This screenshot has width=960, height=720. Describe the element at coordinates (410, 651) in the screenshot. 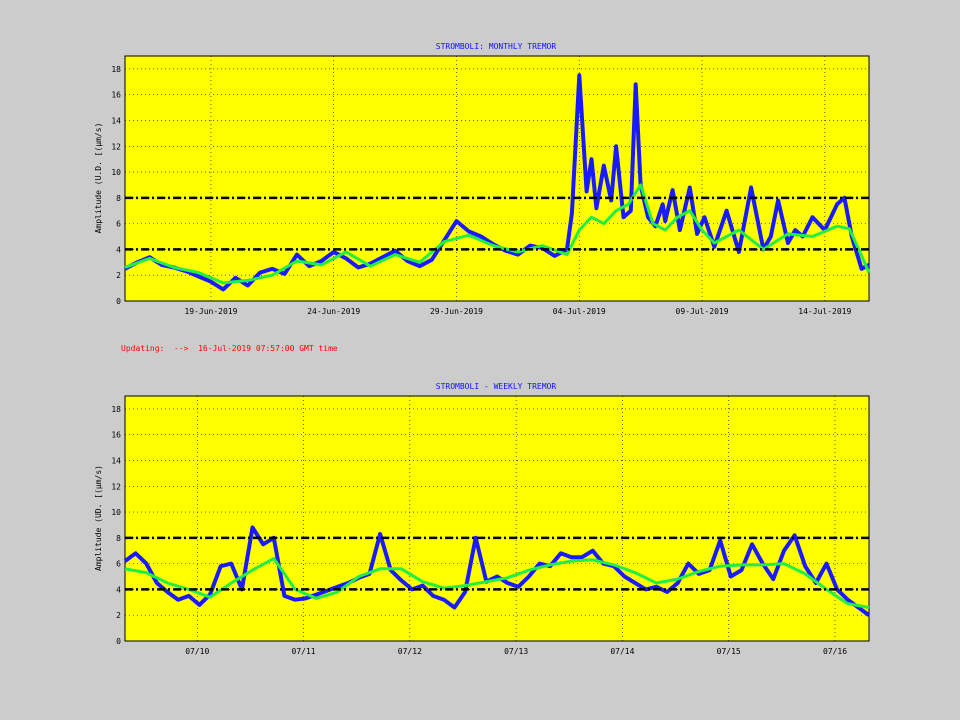

I see `x-tick-label: 07/12` at that location.